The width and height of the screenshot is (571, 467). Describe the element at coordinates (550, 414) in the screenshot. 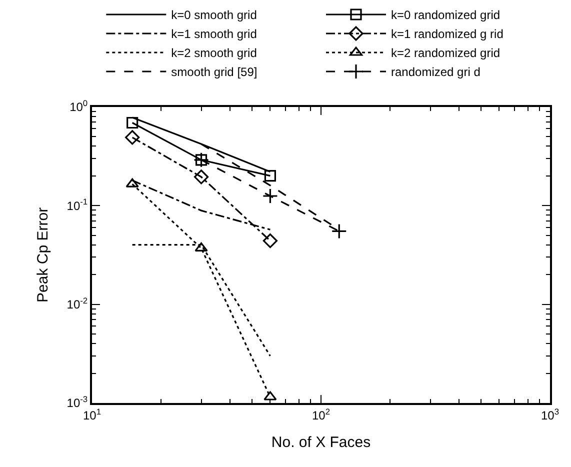

I see `x-tick-label: 10$^{3}$` at that location.